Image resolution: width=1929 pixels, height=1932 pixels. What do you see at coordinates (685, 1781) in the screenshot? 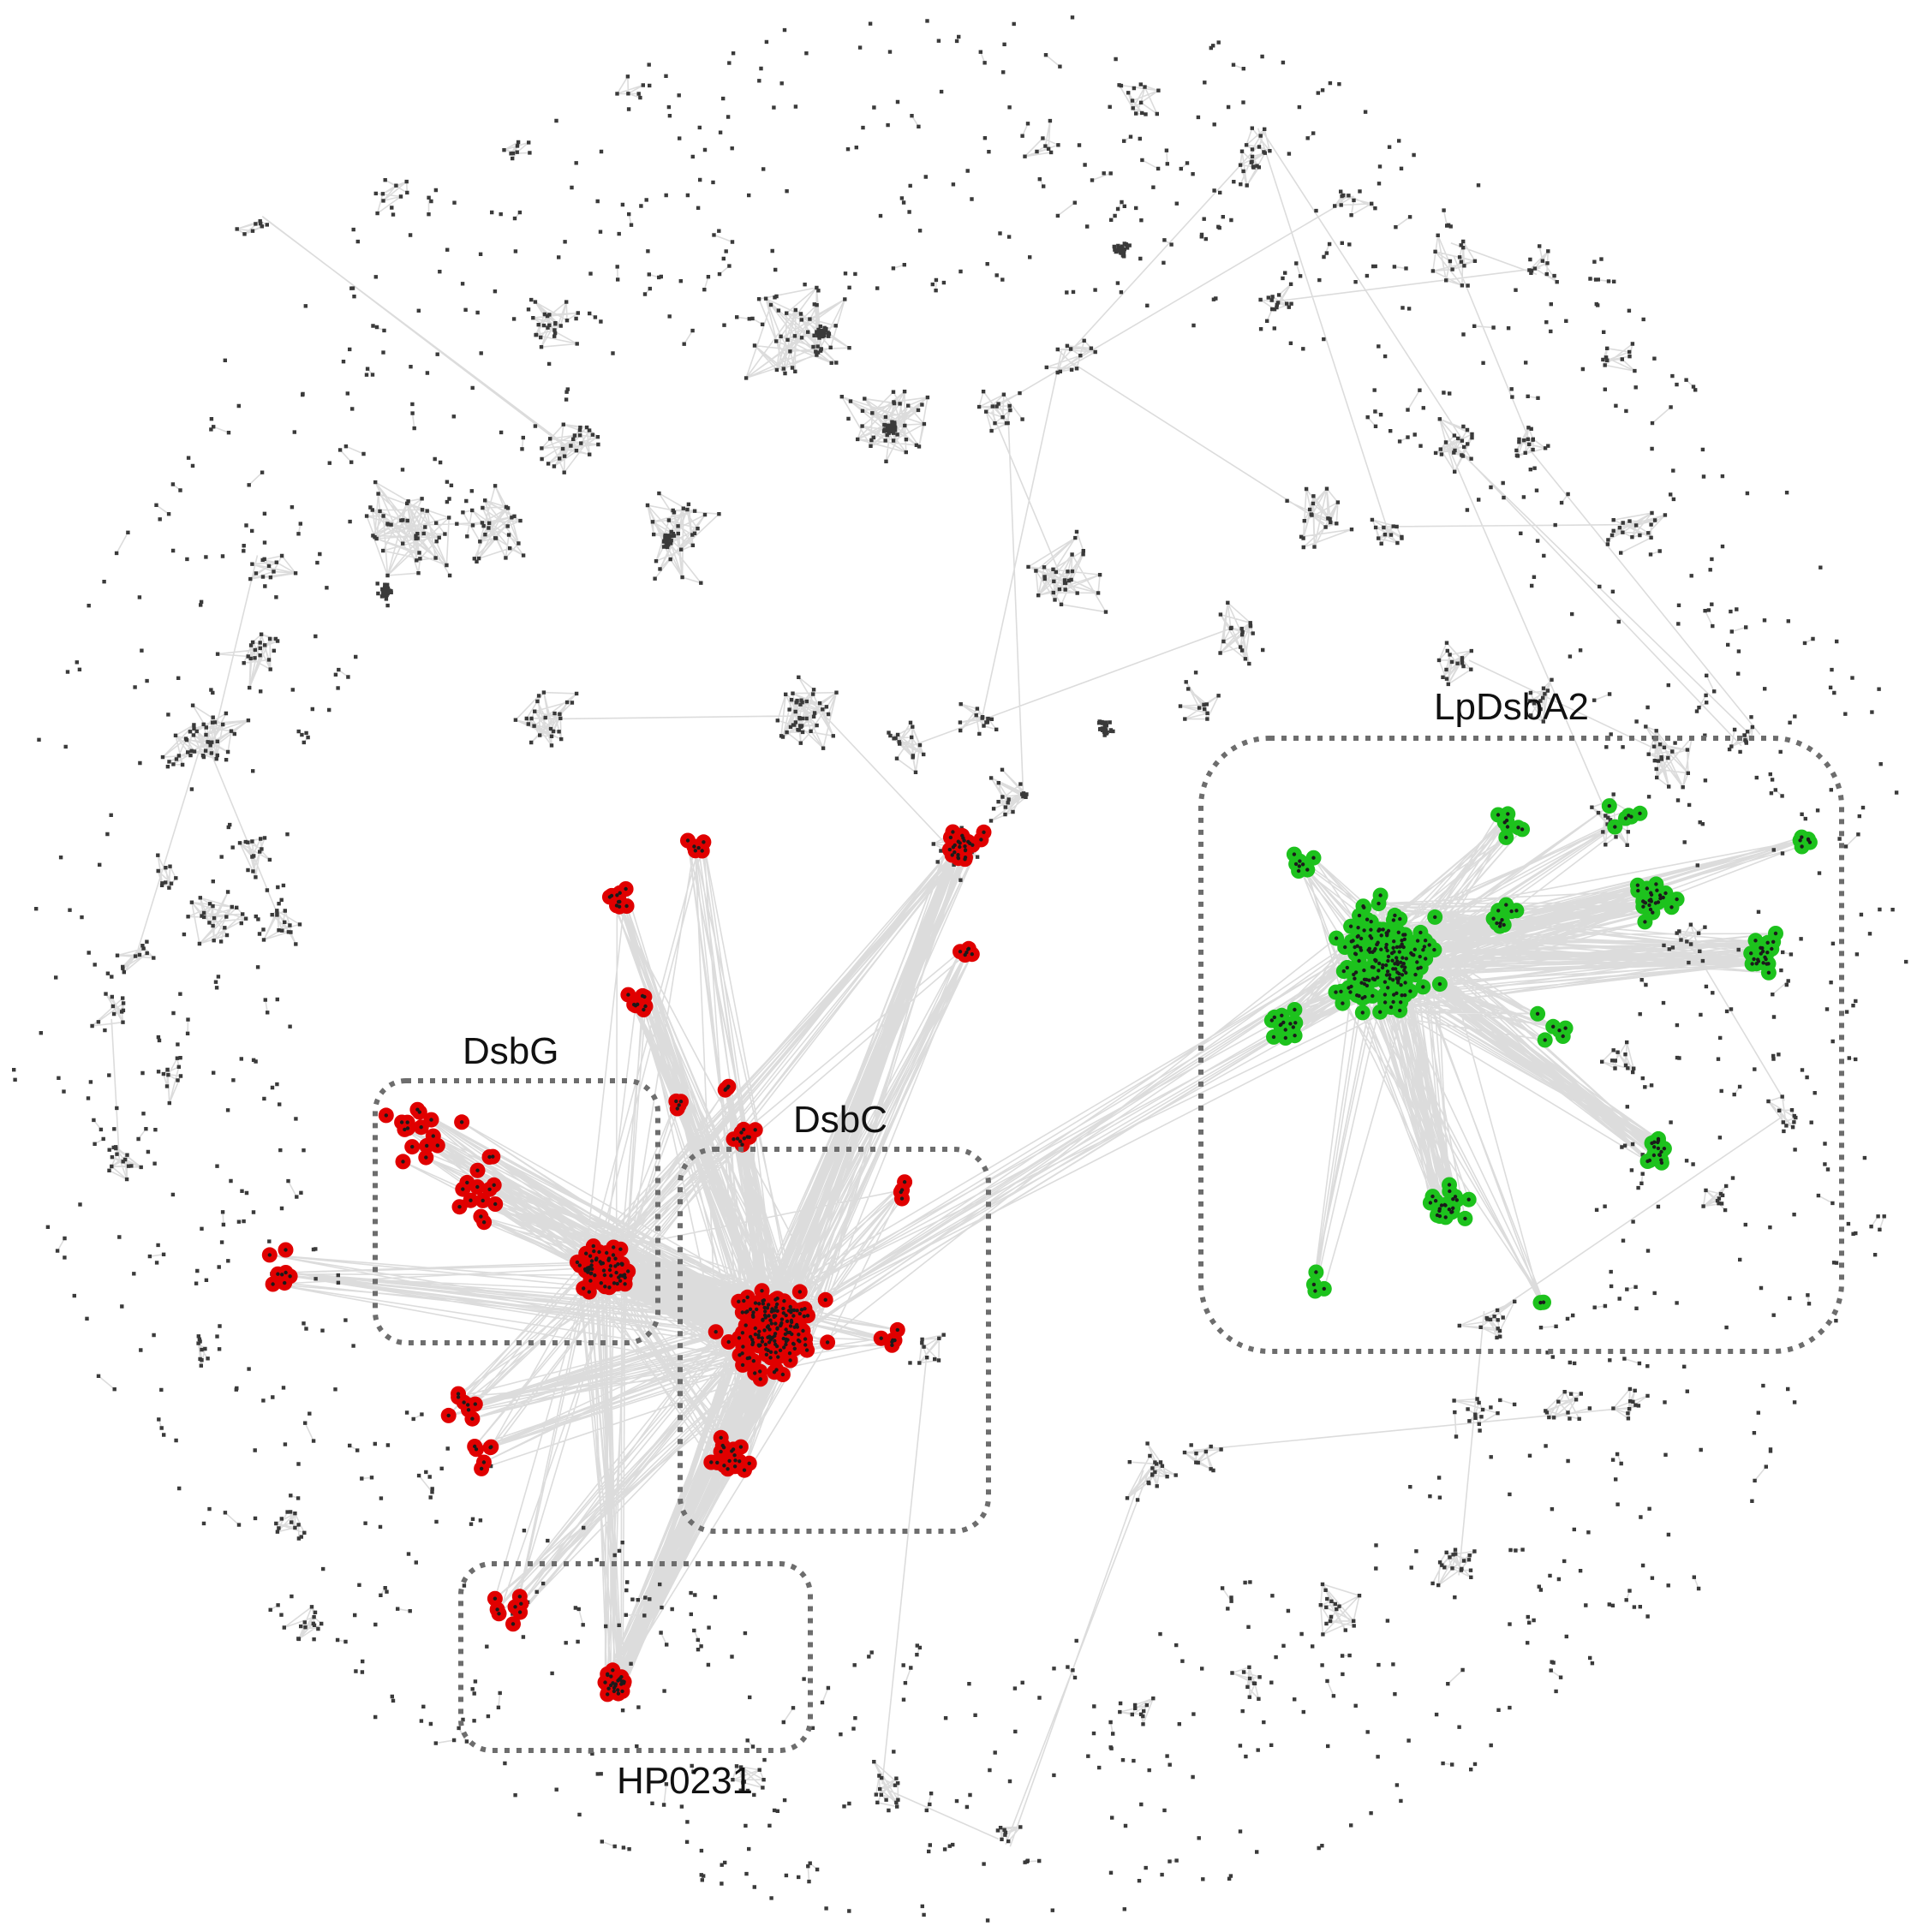
I see `label-hp0231: HP0231` at bounding box center [685, 1781].